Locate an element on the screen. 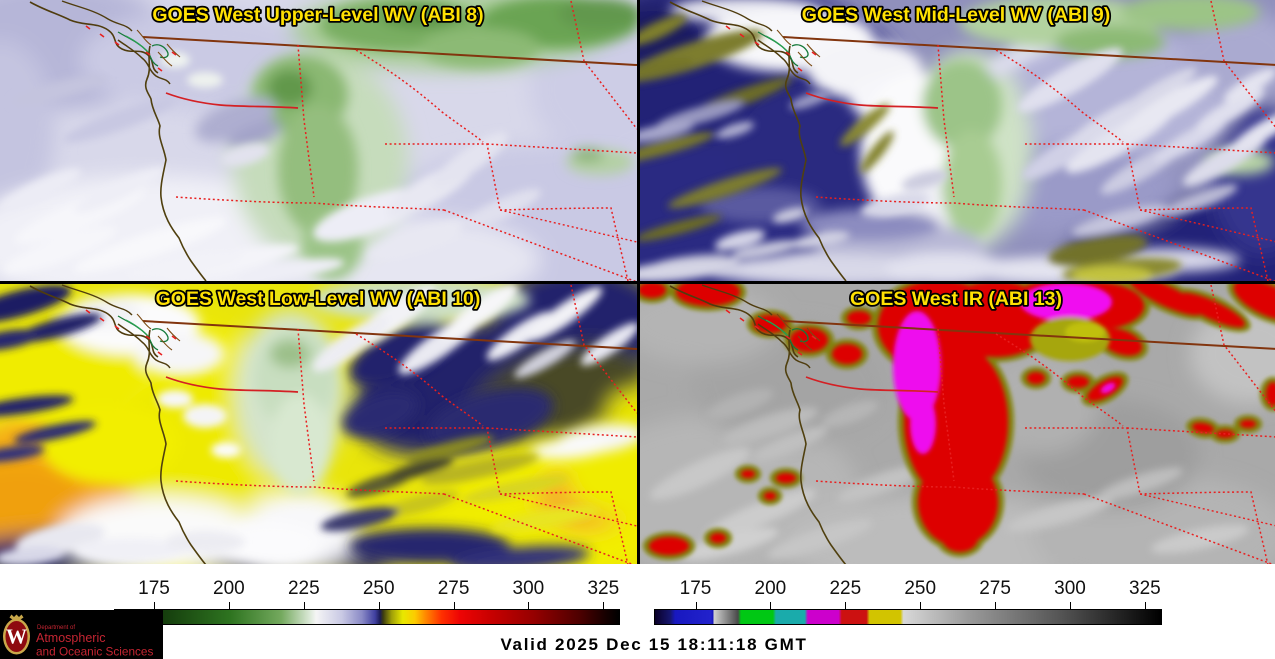 Image resolution: width=1275 pixels, height=659 pixels. svg-text: W is located at coordinates (16, 637).